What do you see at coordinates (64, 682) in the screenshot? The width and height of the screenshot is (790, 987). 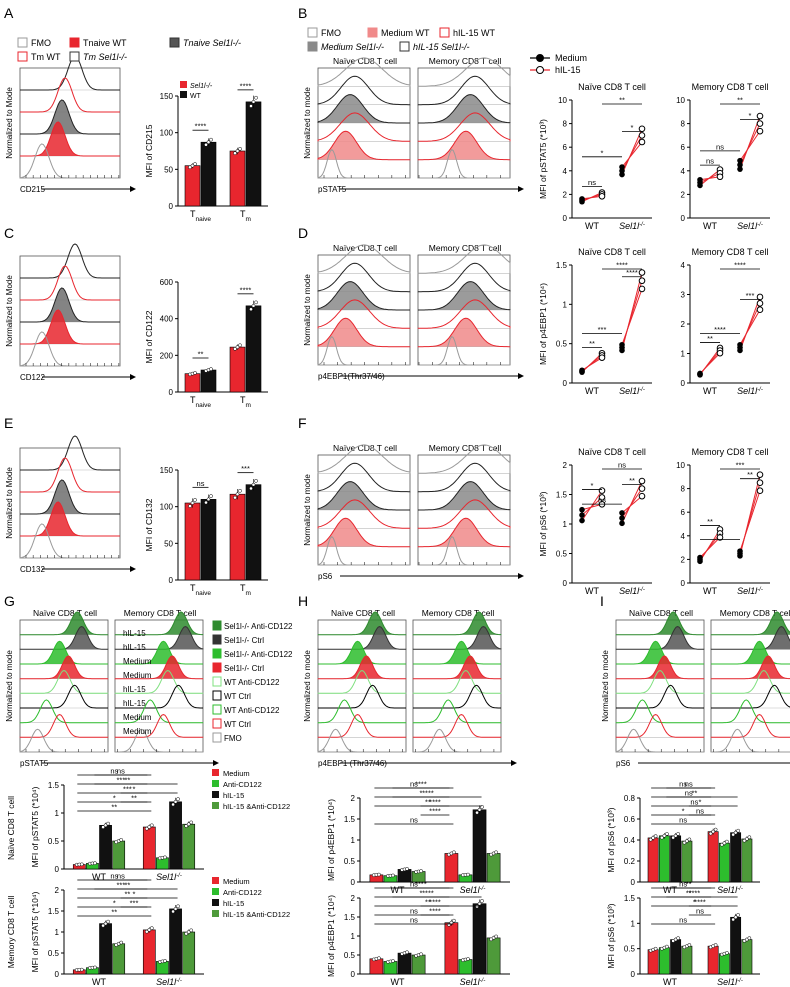 I see `histogram-panel-G-naive` at bounding box center [64, 682].